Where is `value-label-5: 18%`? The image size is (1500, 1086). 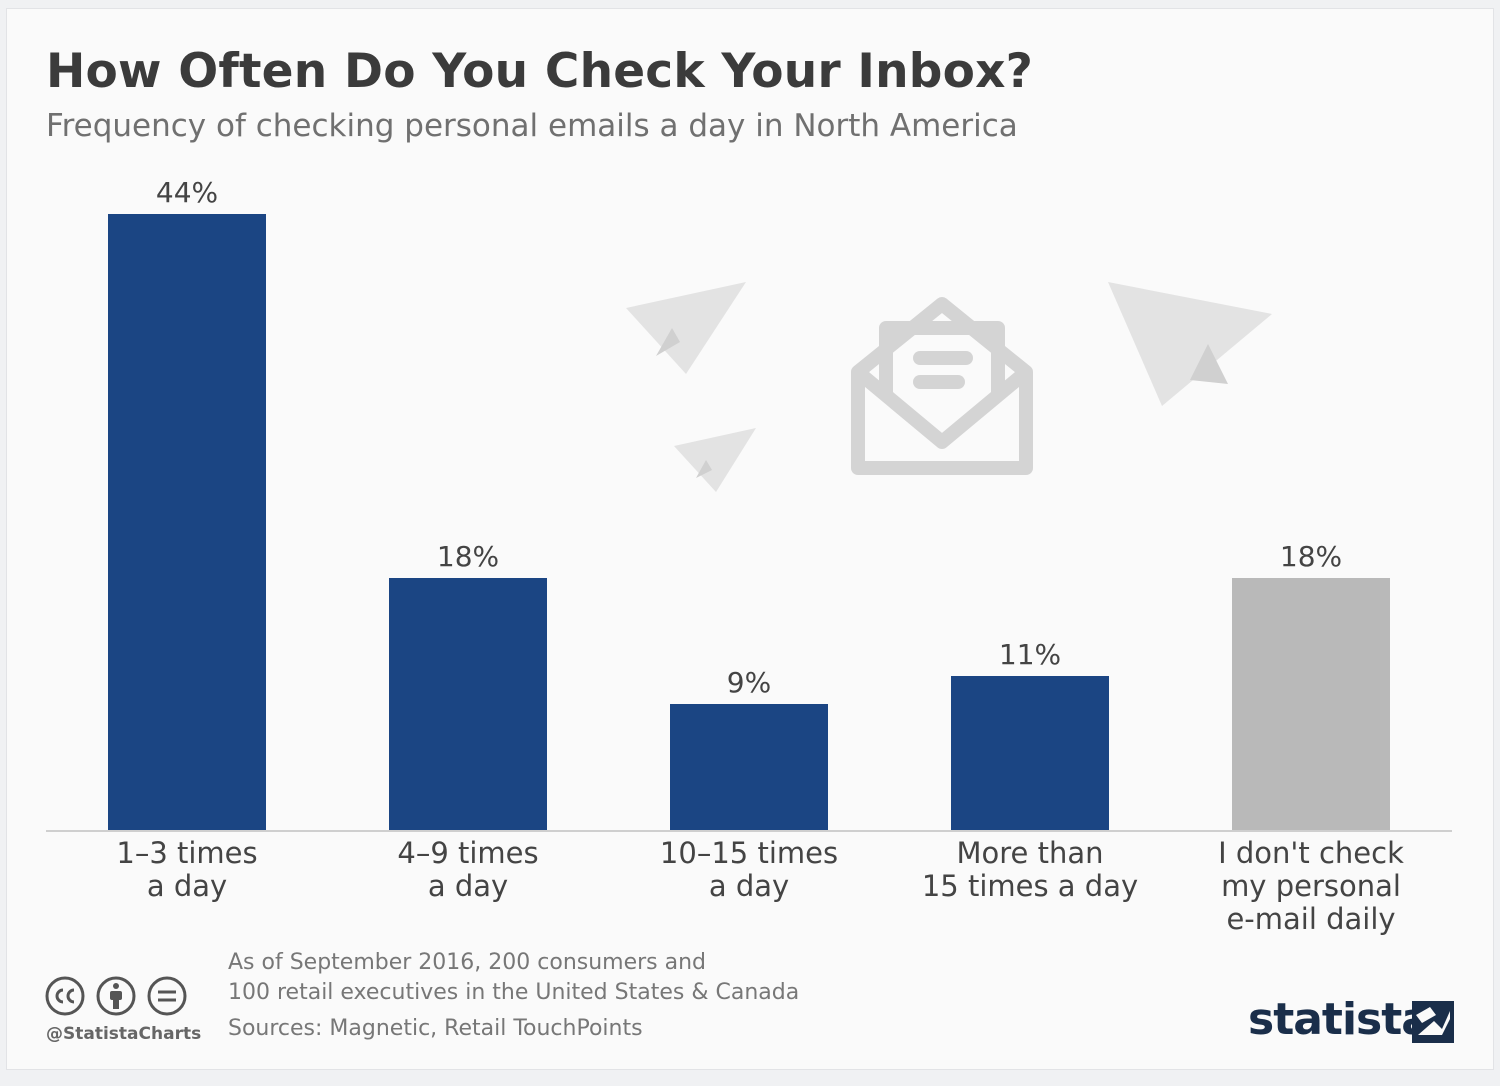 value-label-5: 18% is located at coordinates (1311, 556).